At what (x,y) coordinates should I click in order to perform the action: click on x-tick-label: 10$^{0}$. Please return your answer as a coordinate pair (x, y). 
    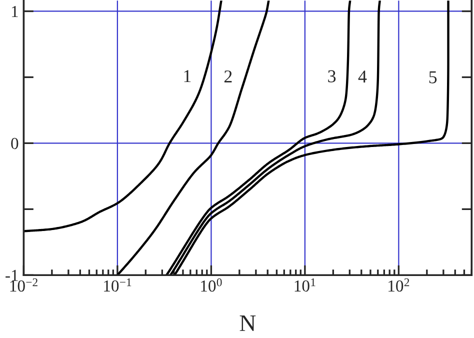
    Looking at the image, I should click on (211, 285).